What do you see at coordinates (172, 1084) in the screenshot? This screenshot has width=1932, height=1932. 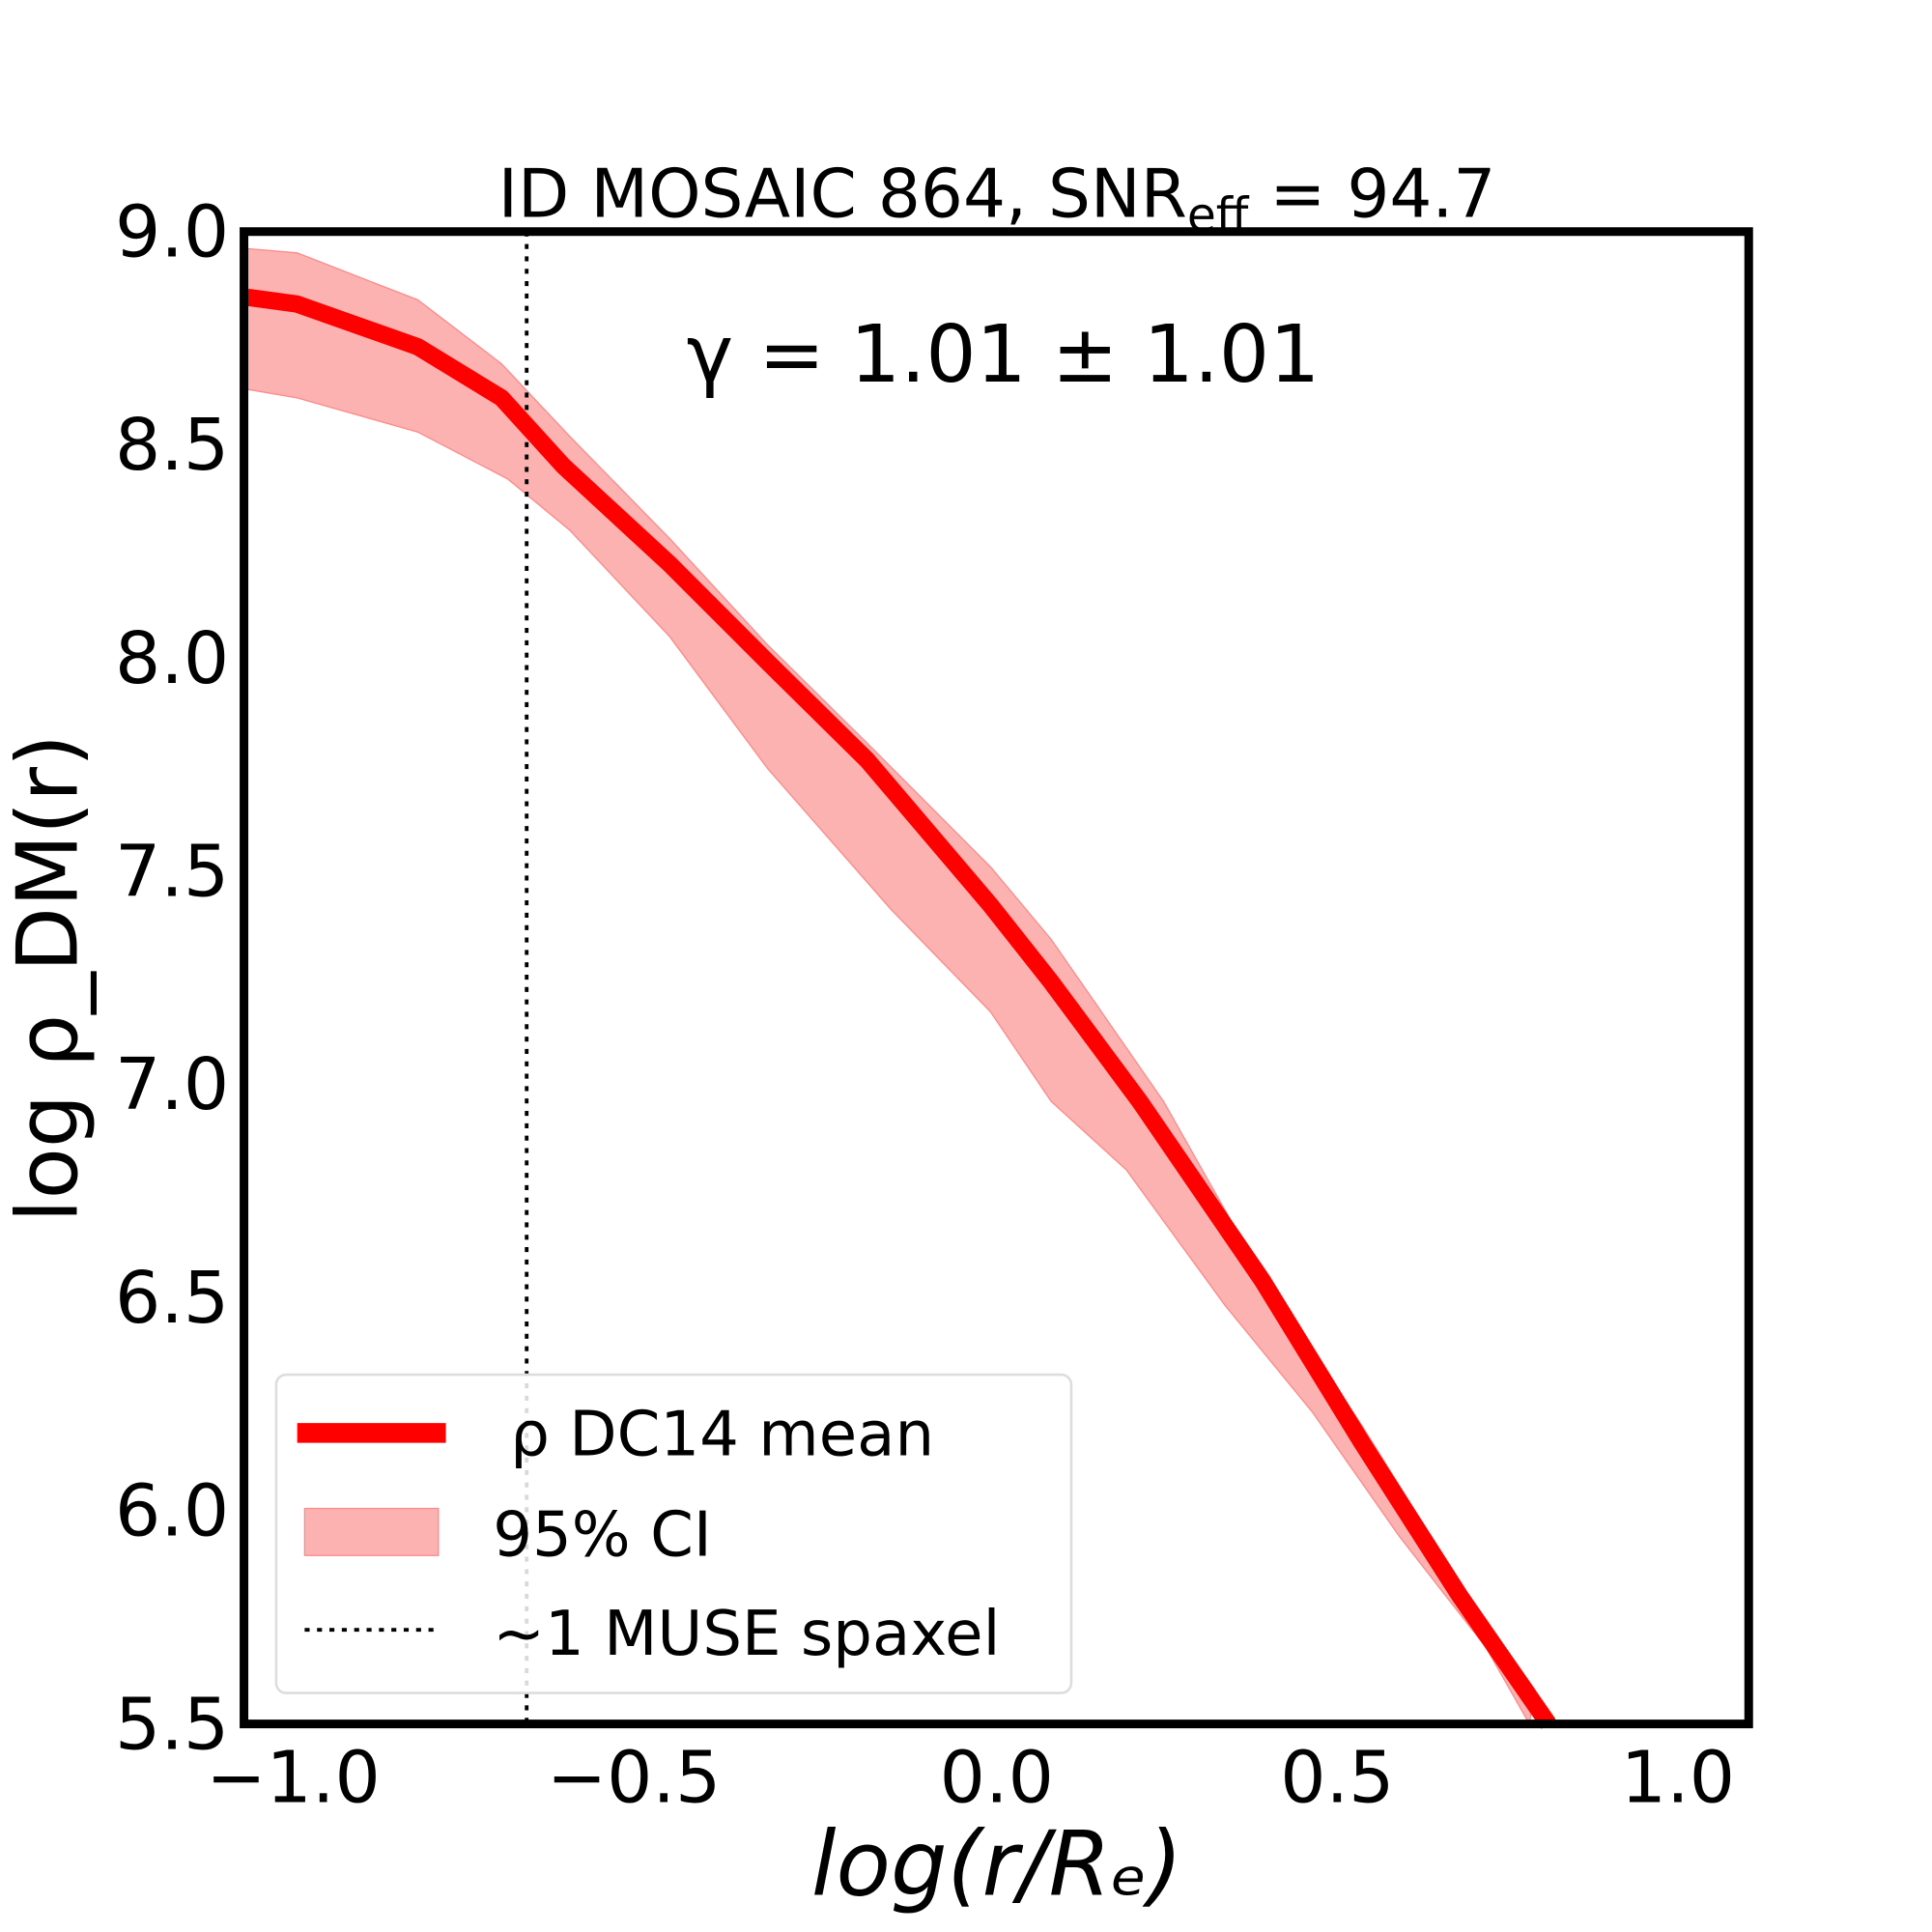 I see `y-tick-label: 7.0` at bounding box center [172, 1084].